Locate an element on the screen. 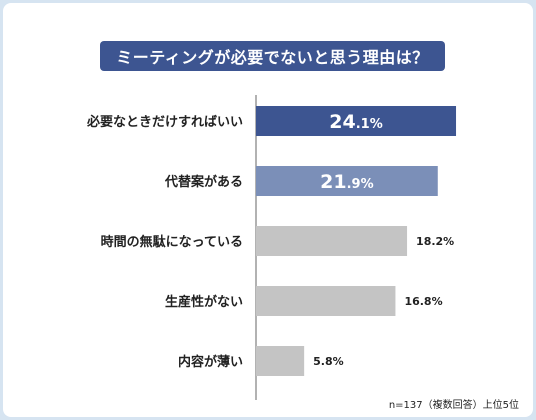 The width and height of the screenshot is (536, 420). sample-note: n=137（複数回答）上位5位 is located at coordinates (453, 405).